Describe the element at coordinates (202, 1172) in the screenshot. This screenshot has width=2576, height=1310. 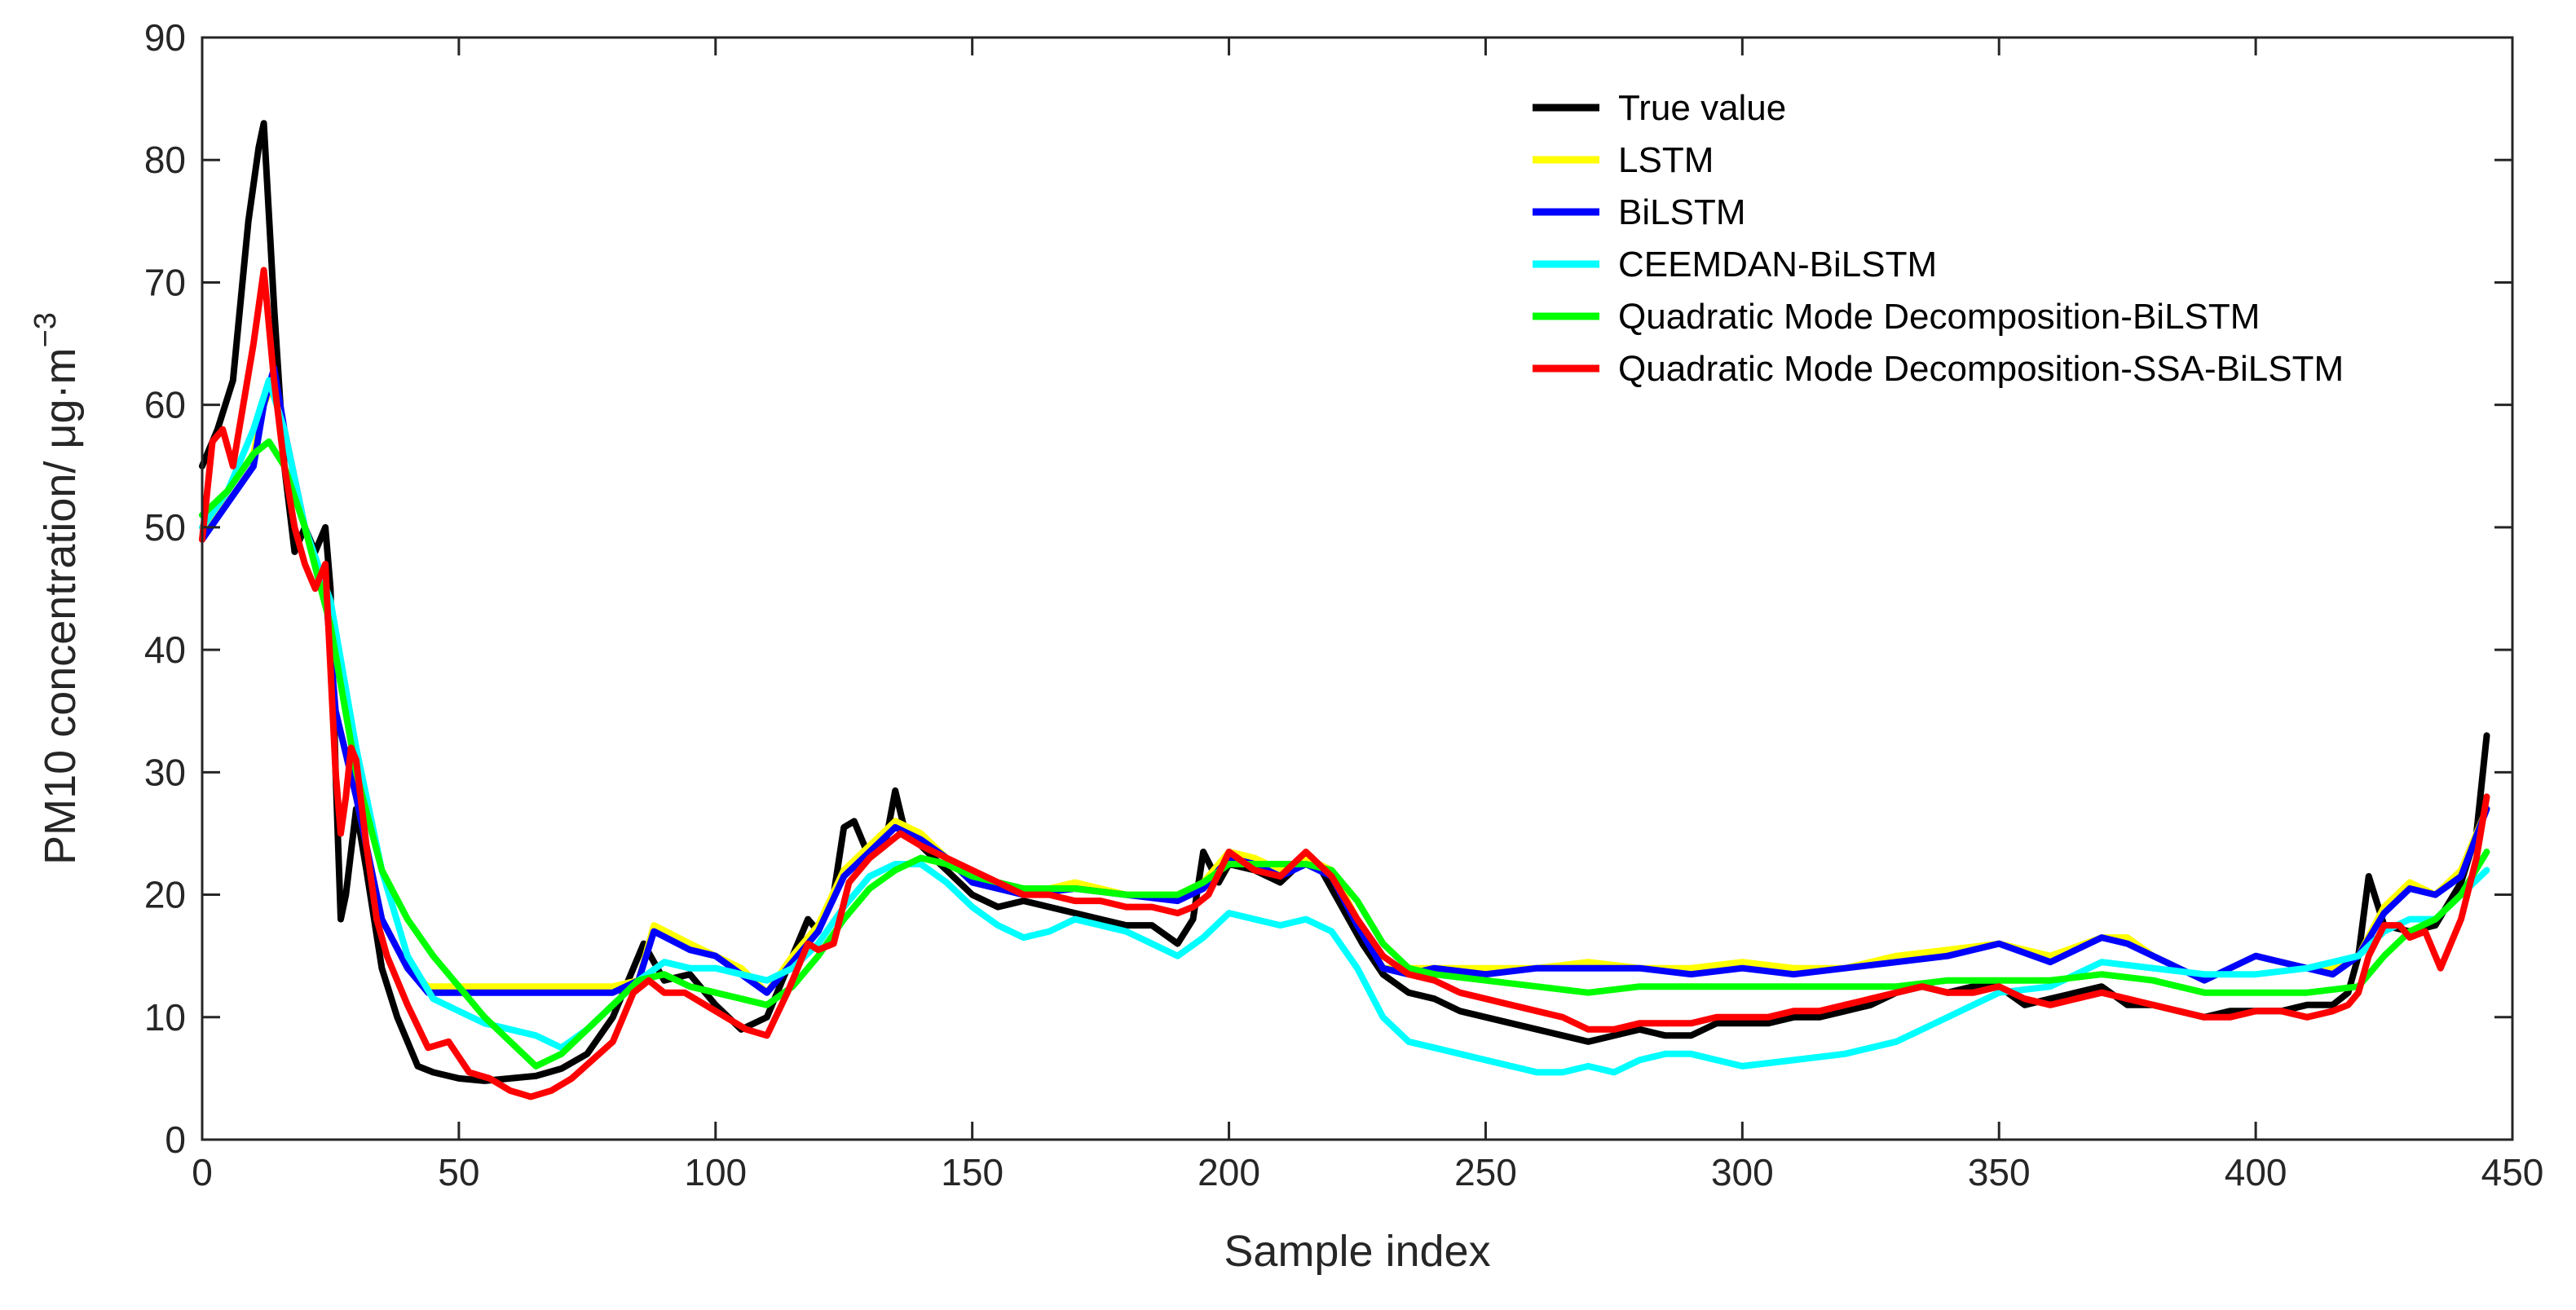
I see `x-tick-label: 0` at that location.